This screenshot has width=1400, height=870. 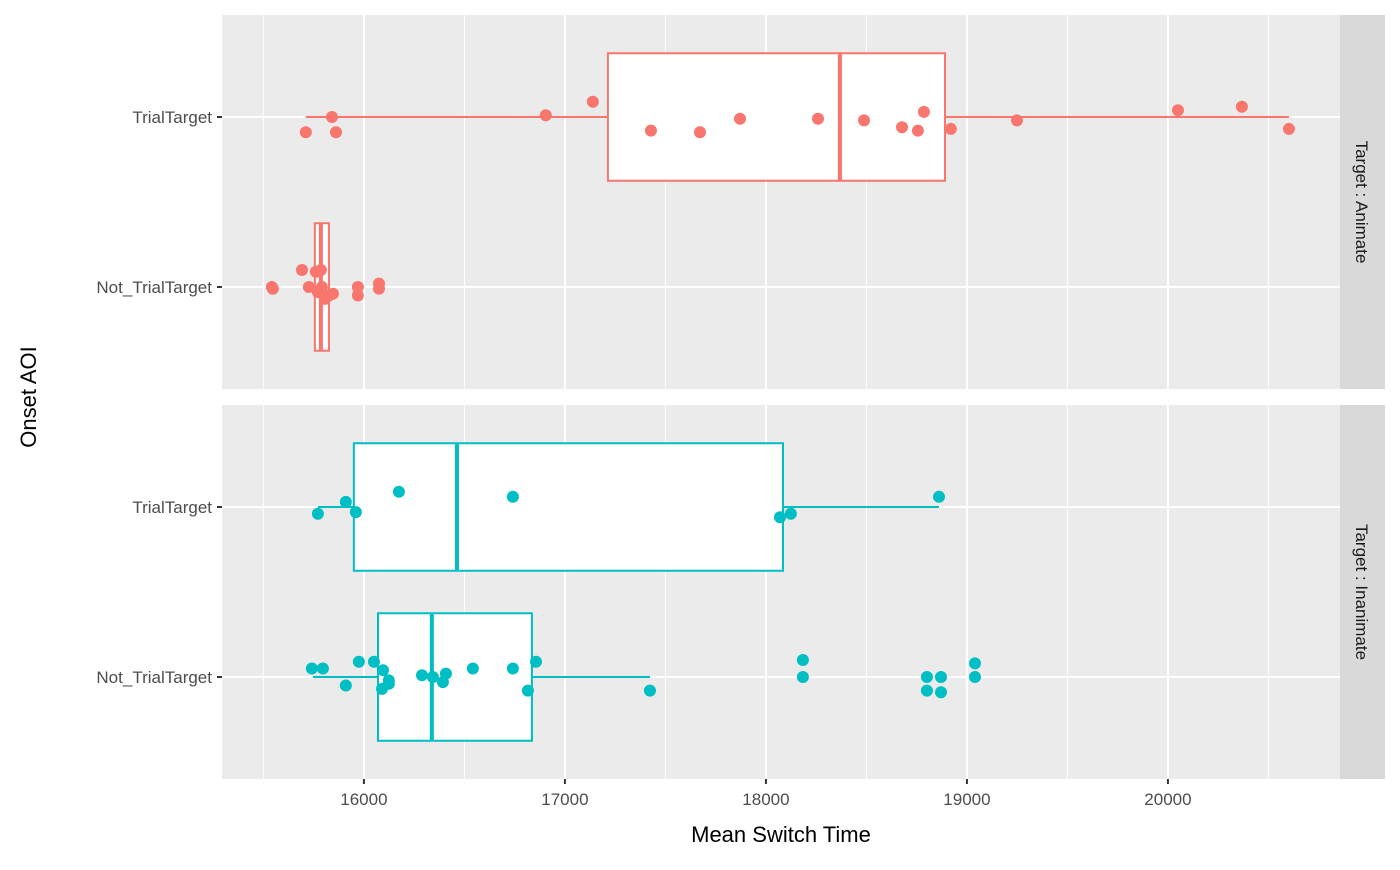 I want to click on x-tick-label: 18000, so click(x=765, y=799).